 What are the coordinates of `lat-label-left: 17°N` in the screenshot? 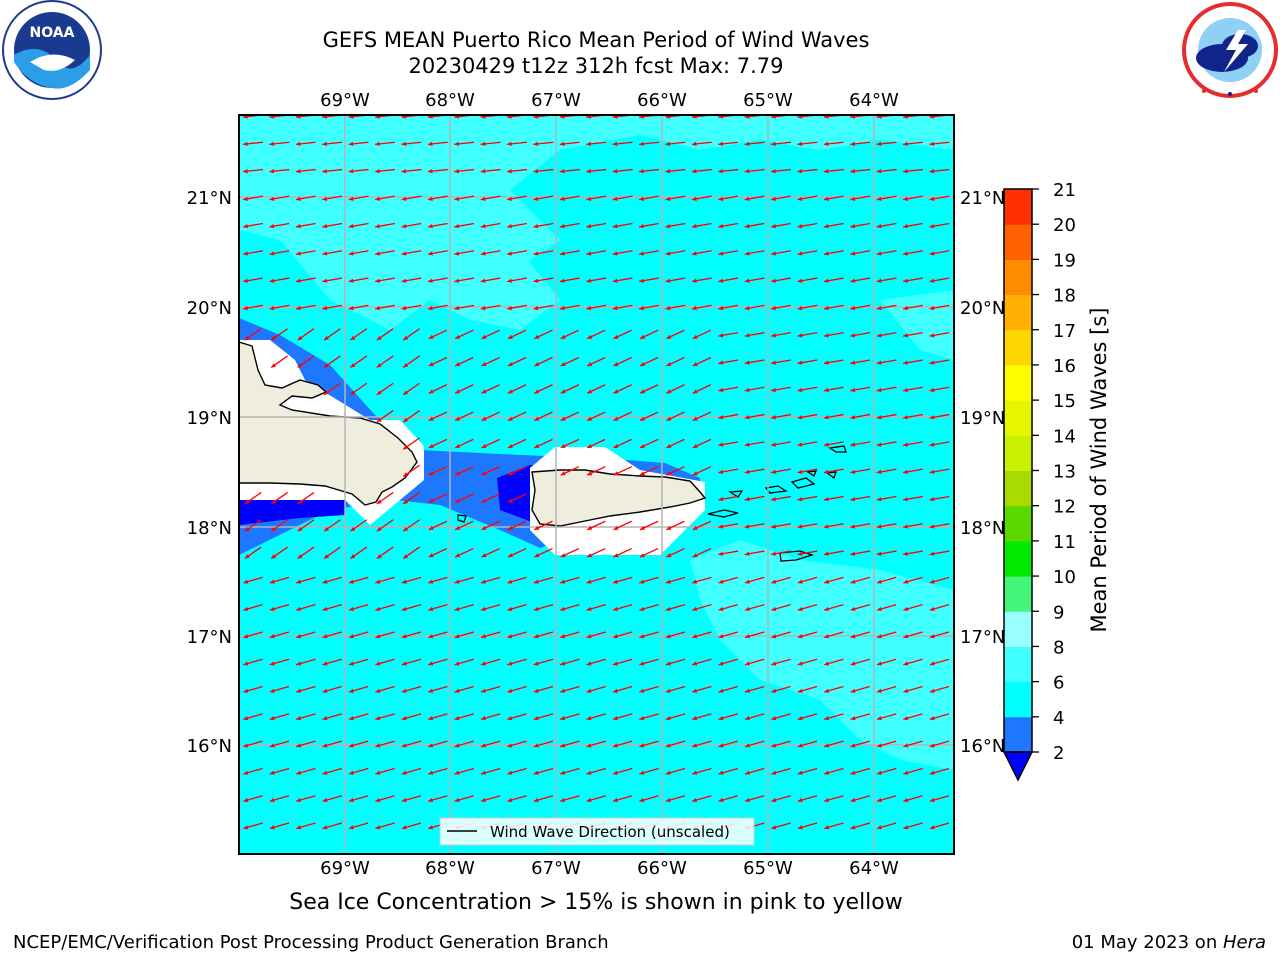 It's located at (209, 637).